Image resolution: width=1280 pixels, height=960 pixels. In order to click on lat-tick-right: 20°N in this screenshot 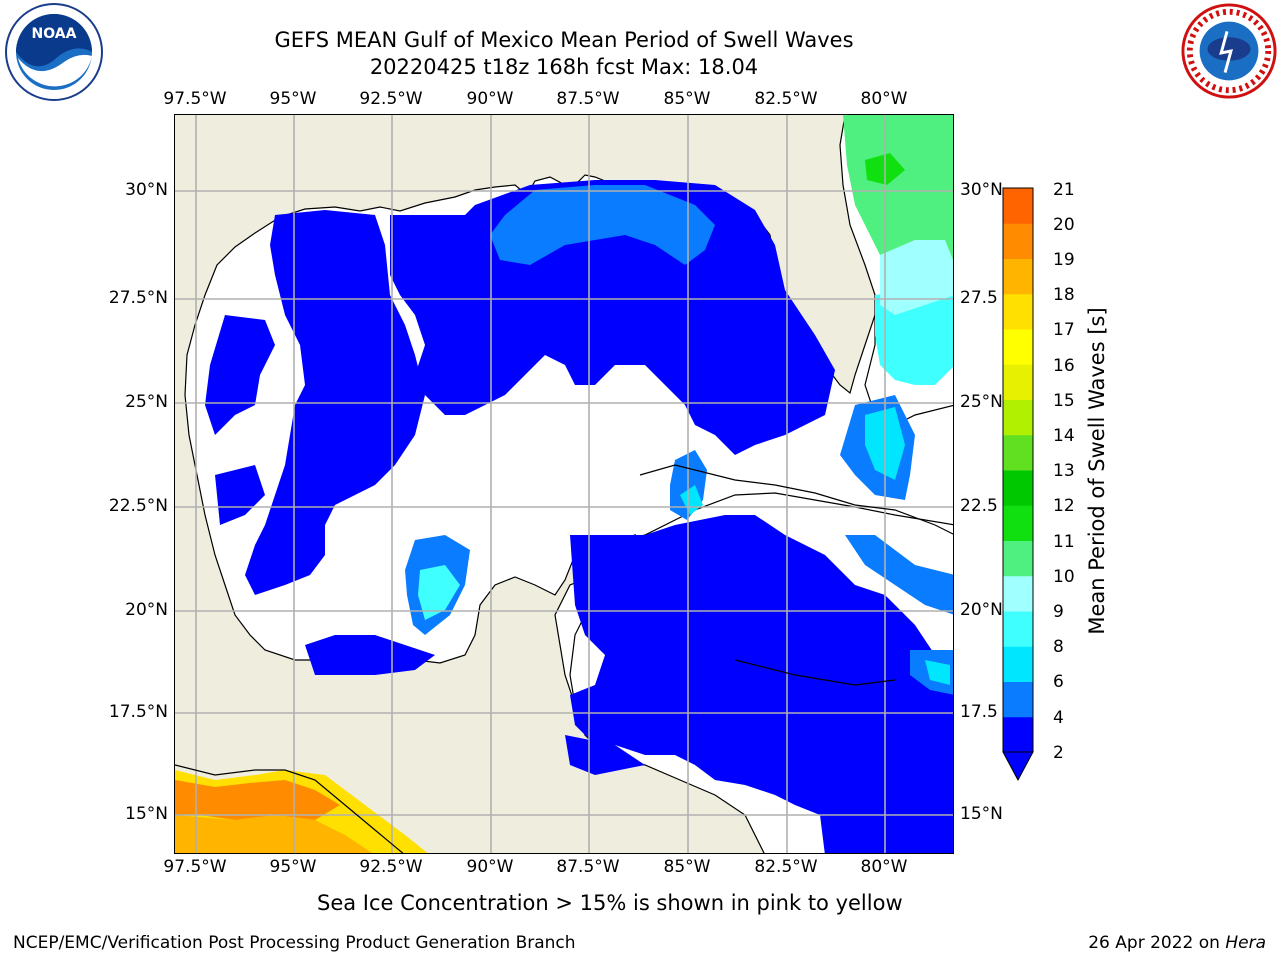, I will do `click(981, 610)`.